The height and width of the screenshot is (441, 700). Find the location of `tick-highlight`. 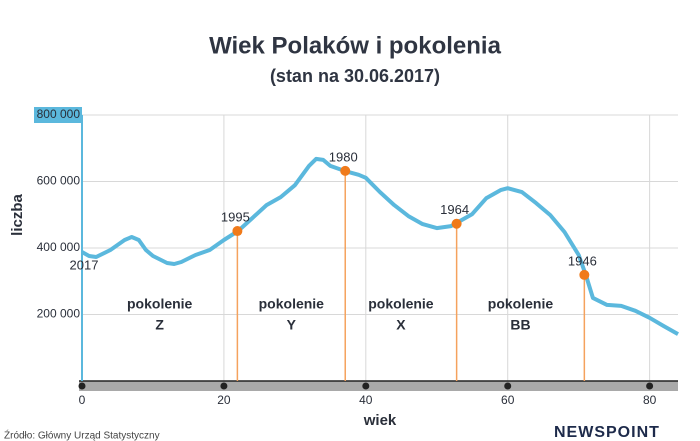

tick-highlight is located at coordinates (58, 115).